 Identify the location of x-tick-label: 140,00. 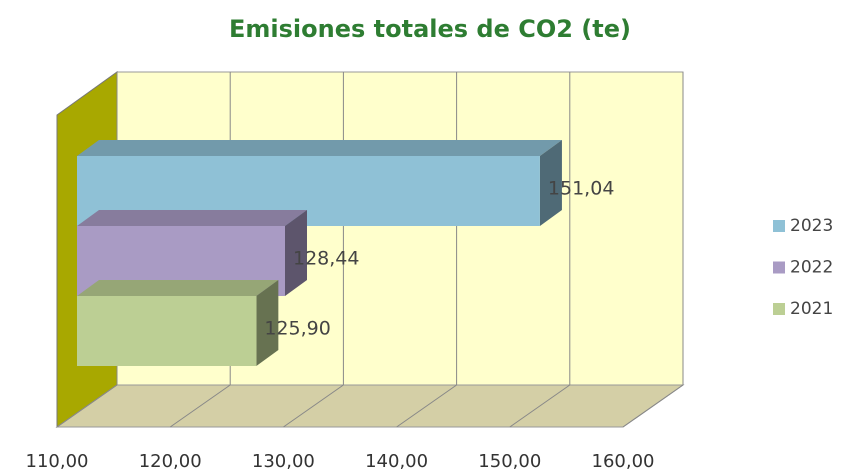
(396, 461).